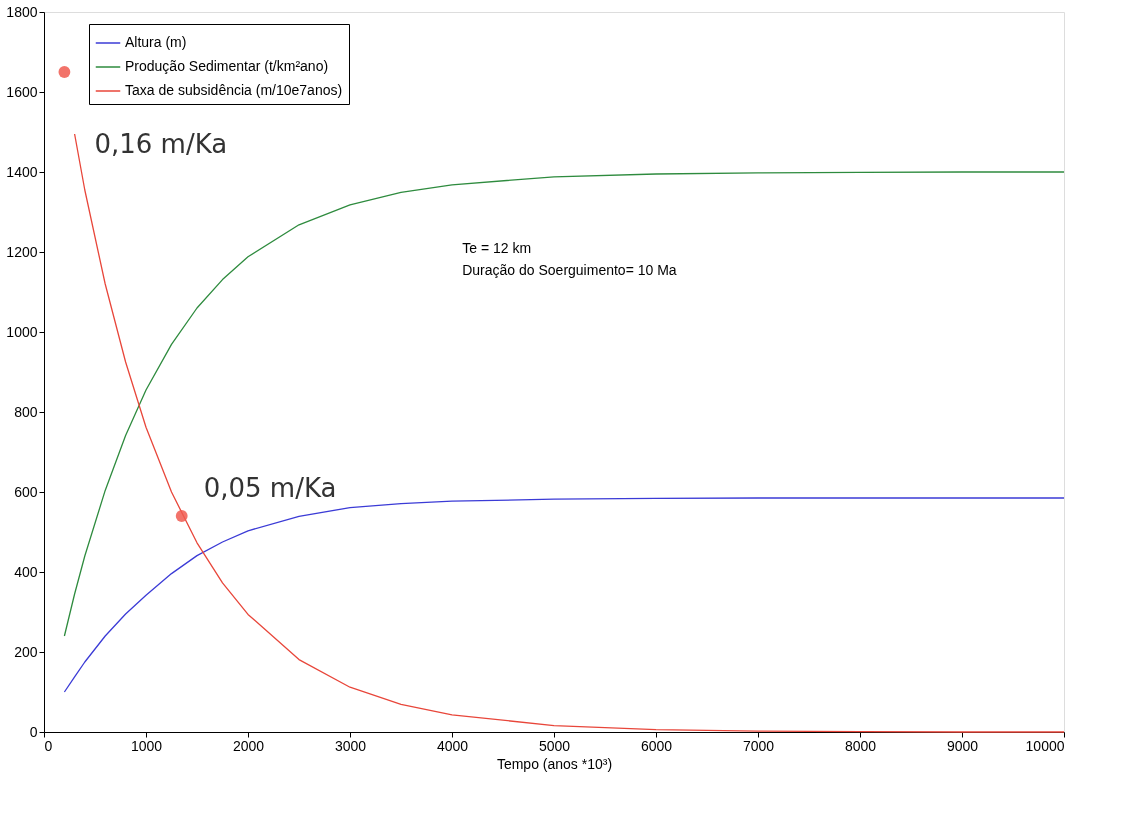  Describe the element at coordinates (156, 42) in the screenshot. I see `legend-label: Altura (m)` at that location.